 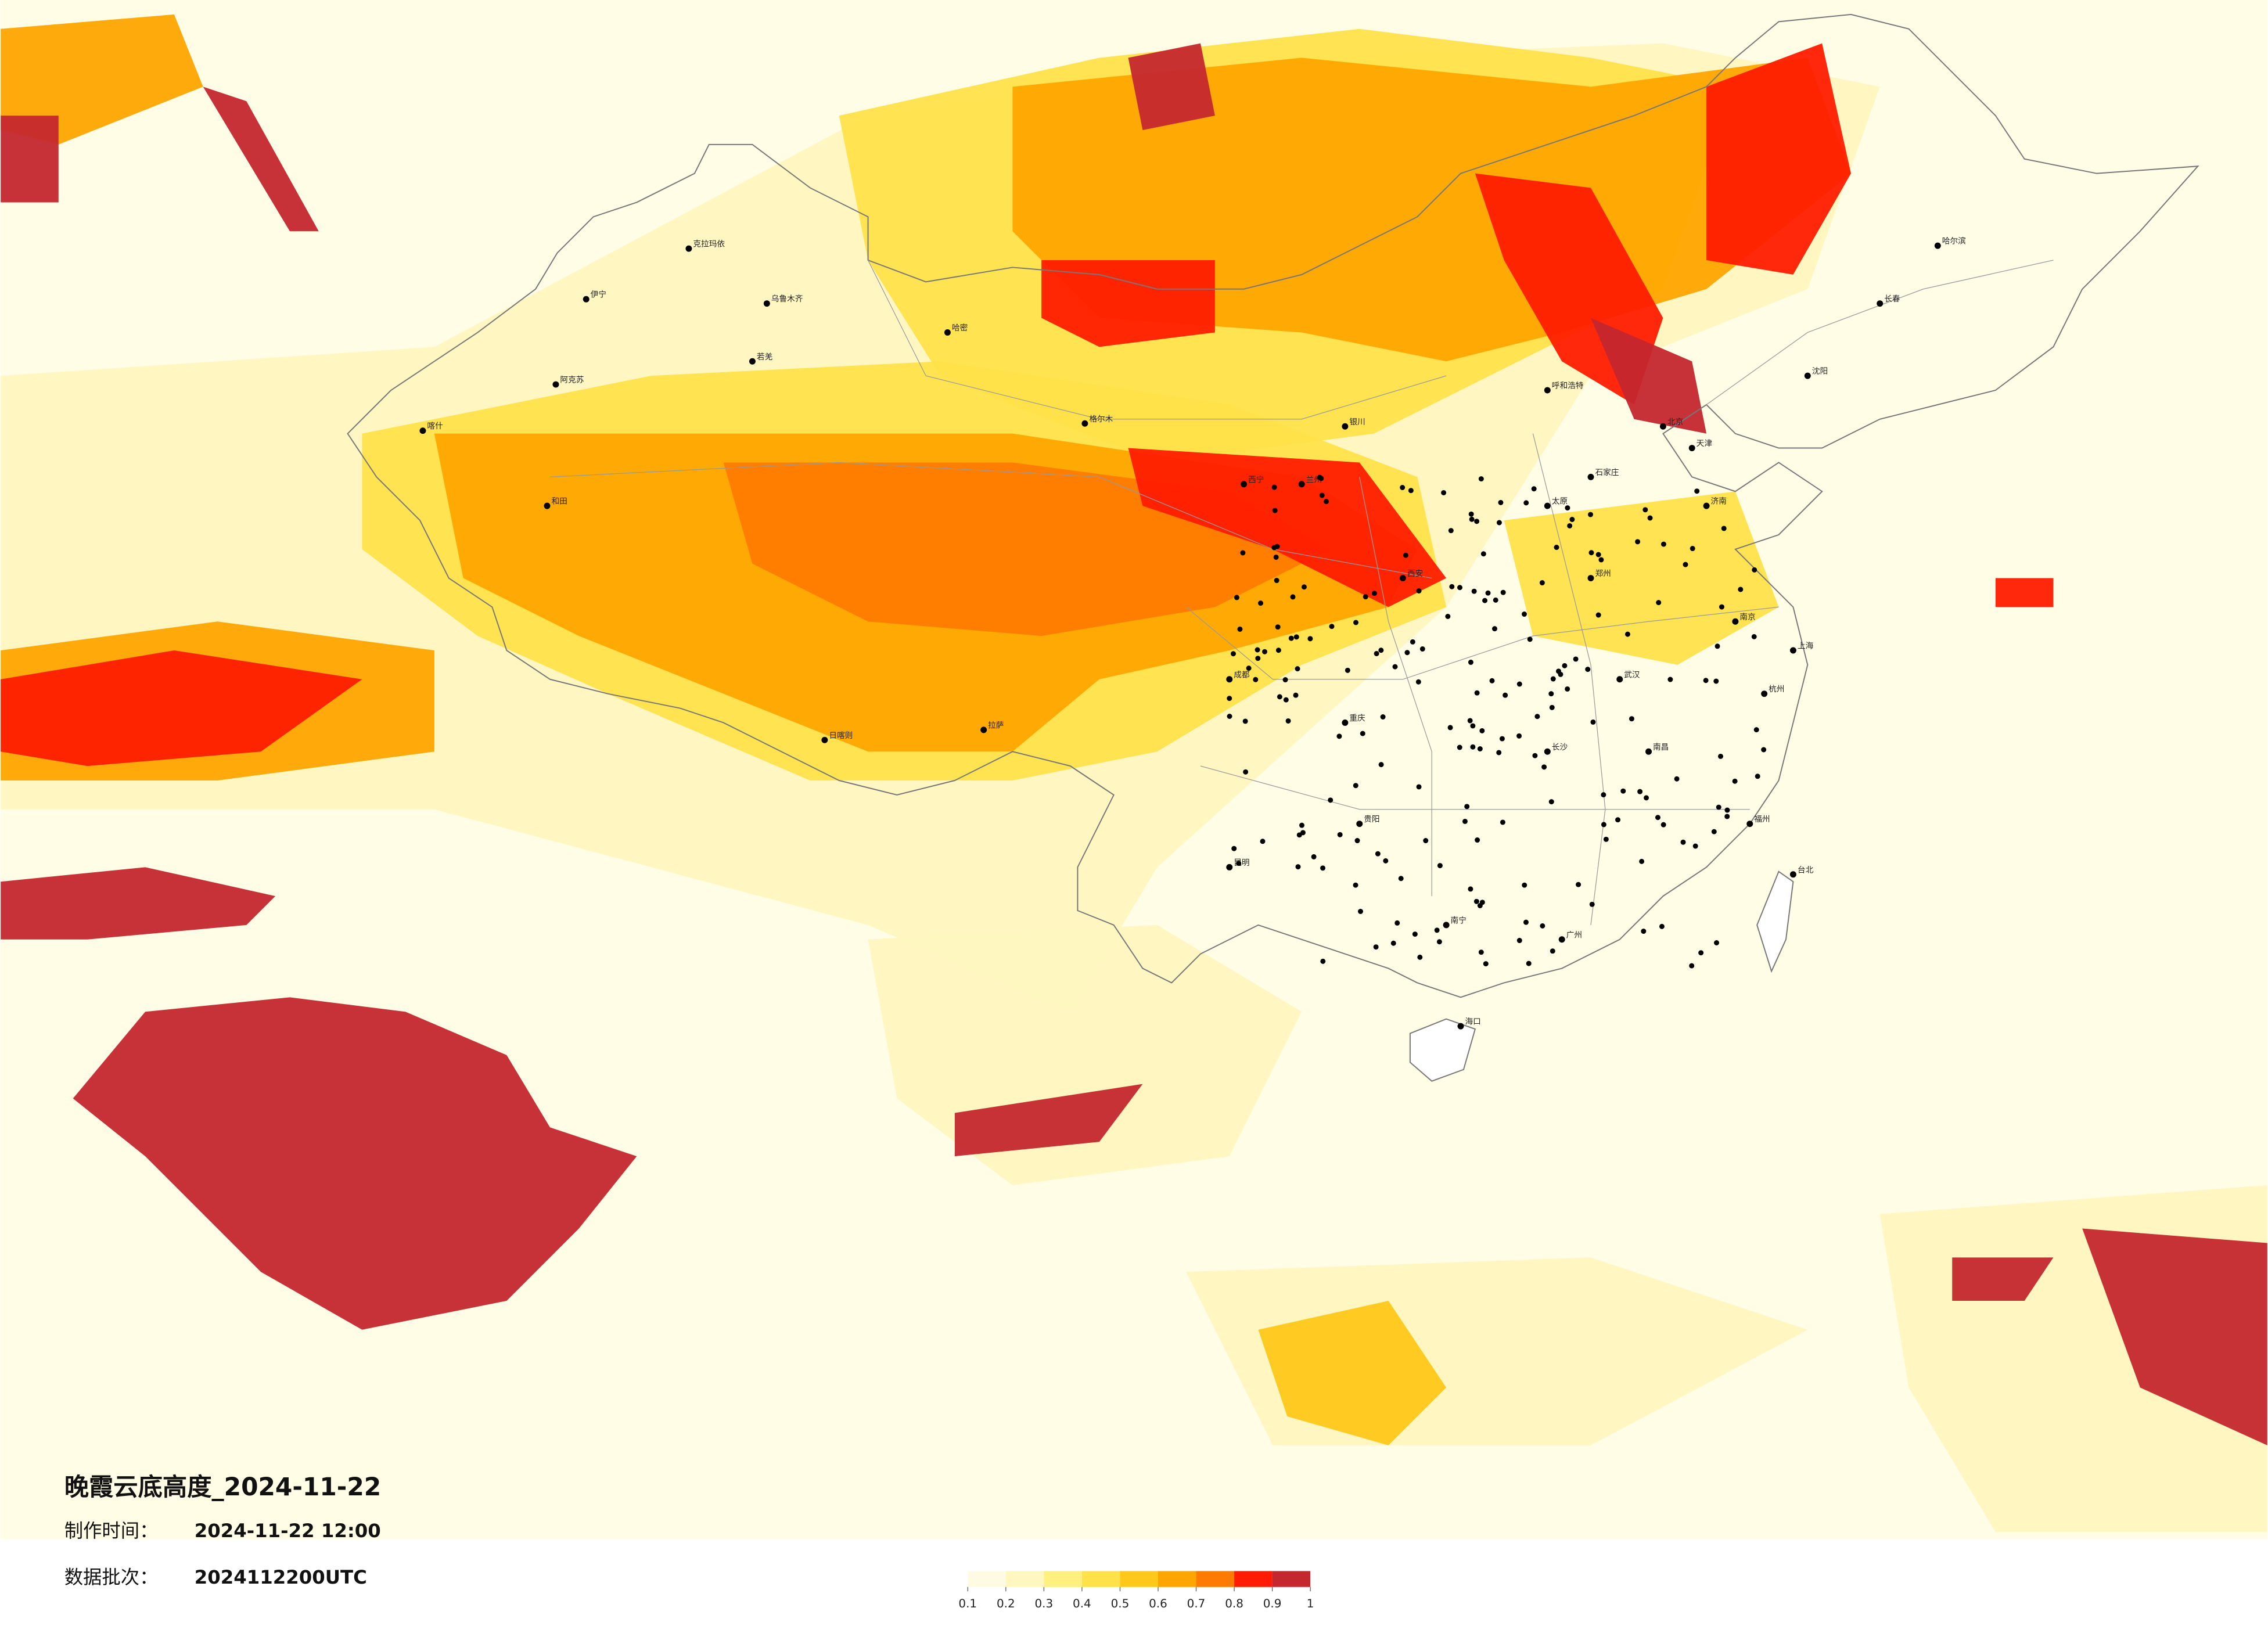 I want to click on city-label: 乌鲁木齐, so click(x=787, y=299).